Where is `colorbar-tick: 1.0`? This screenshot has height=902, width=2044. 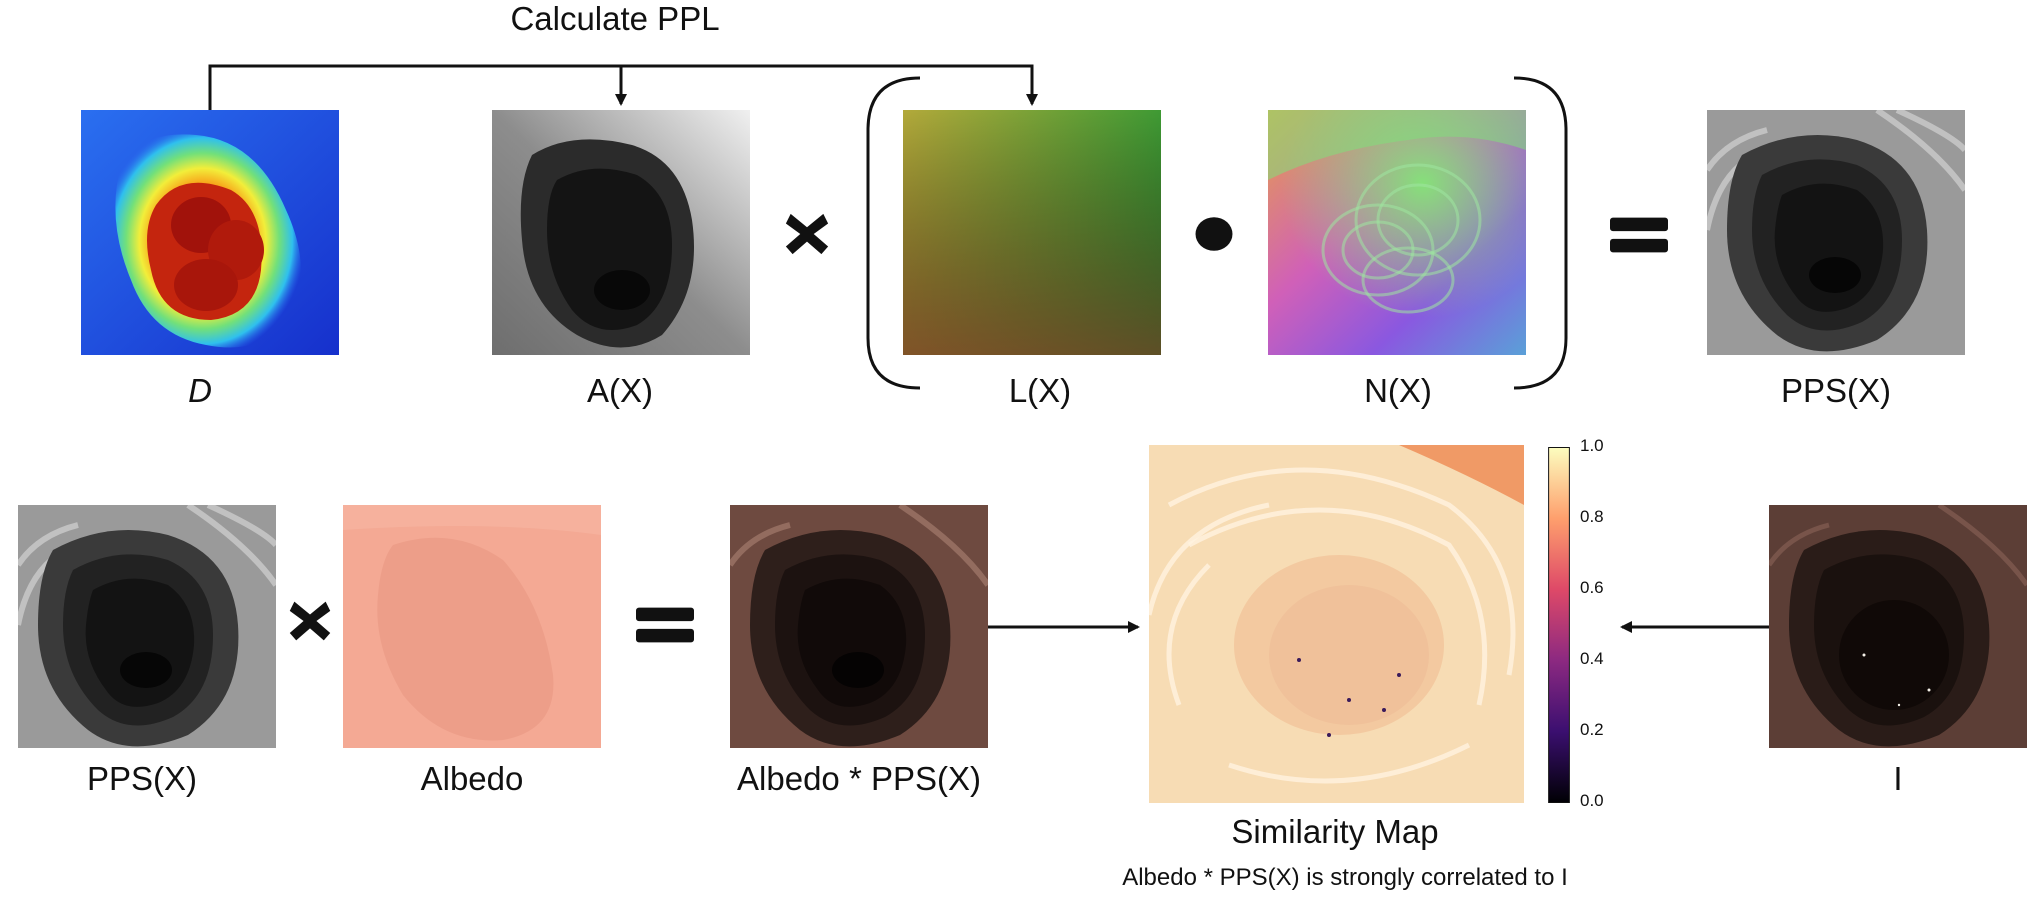
colorbar-tick: 1.0 is located at coordinates (1592, 445).